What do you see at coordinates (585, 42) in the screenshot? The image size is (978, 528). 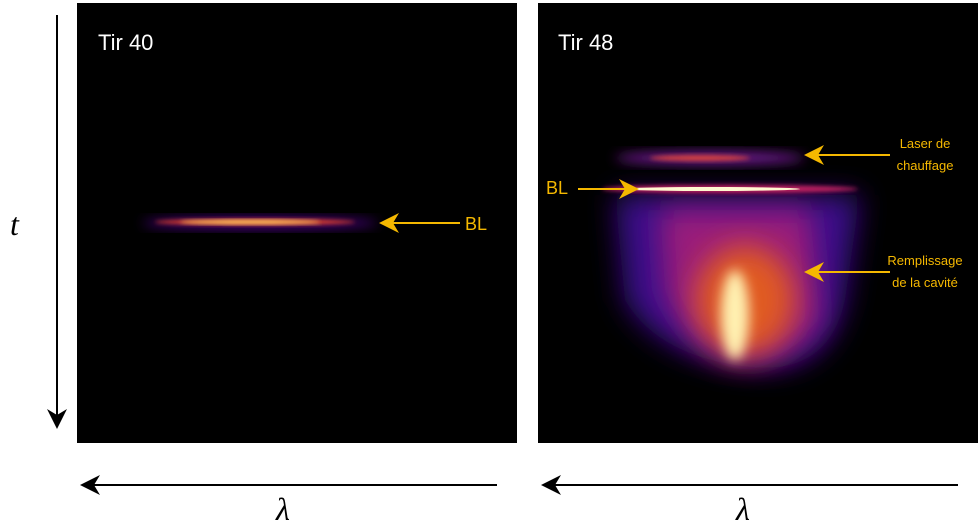 I see `panel-title: Tir 48` at bounding box center [585, 42].